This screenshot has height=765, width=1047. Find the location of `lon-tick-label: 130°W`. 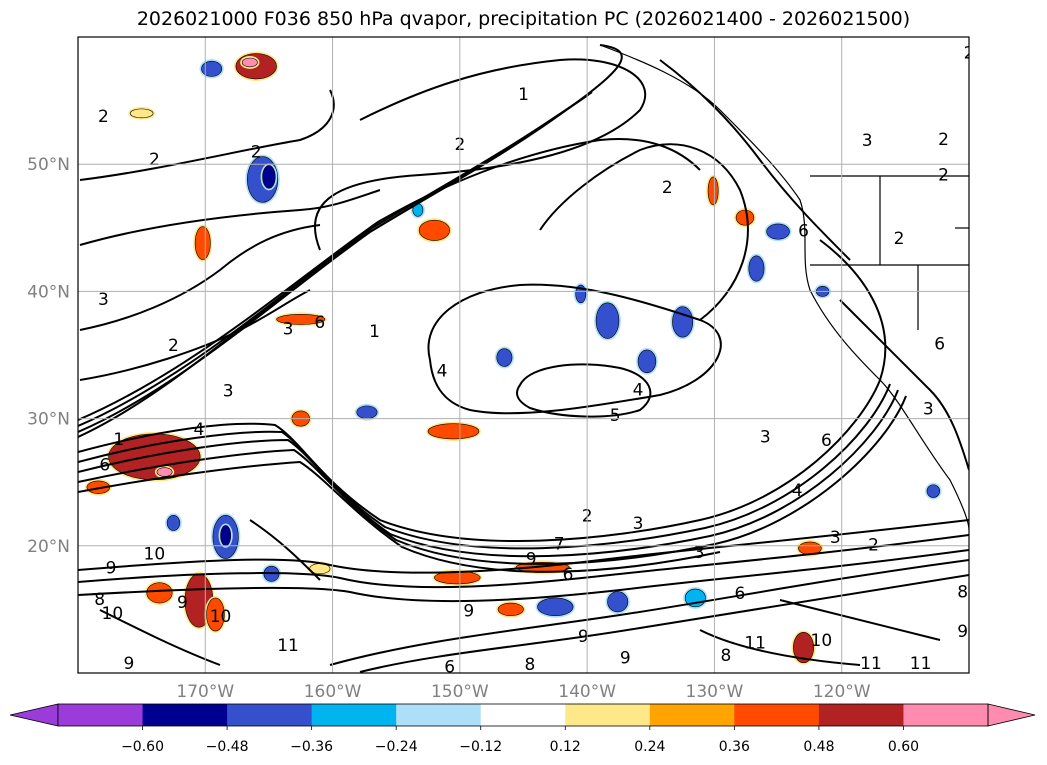

lon-tick-label: 130°W is located at coordinates (715, 692).